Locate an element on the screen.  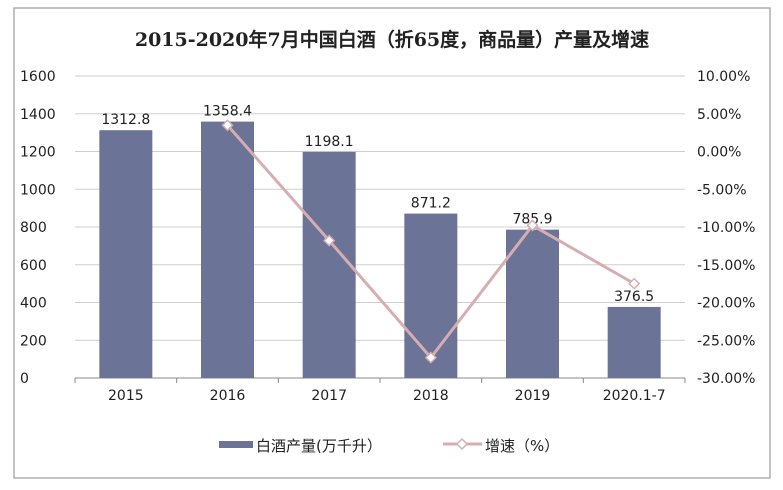
right-tick-label: -25.00% is located at coordinates (726, 341).